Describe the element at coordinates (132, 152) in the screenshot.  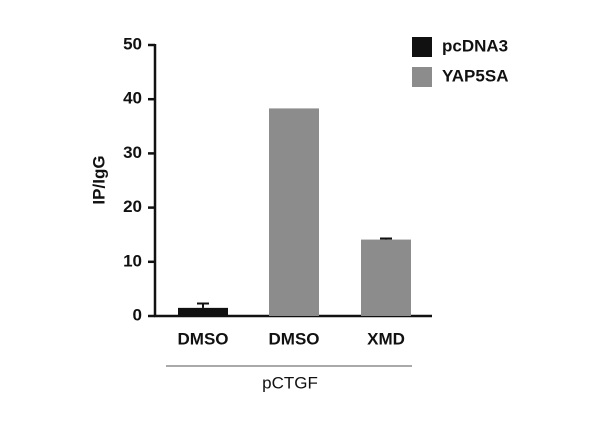
I see `y-tick-label: 30` at that location.